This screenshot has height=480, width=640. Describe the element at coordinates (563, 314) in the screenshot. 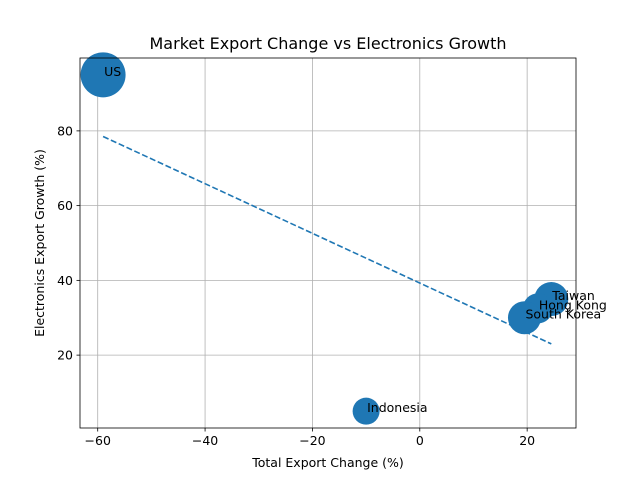

I see `point-label: South Korea` at that location.